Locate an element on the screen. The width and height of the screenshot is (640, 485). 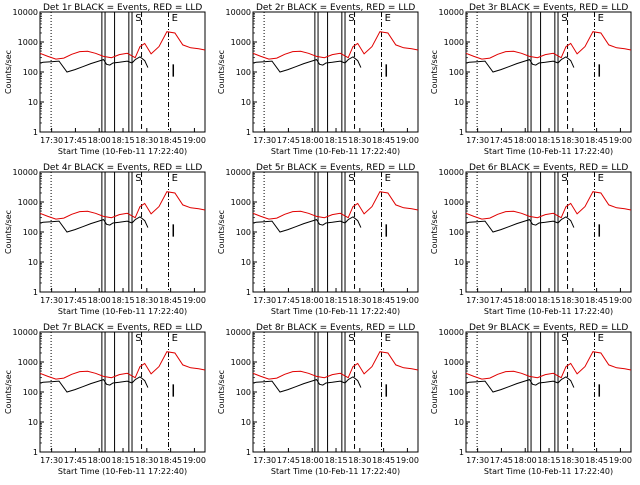
panel-title: Det 4r BLACK = Events, RED = LLD is located at coordinates (122, 168).